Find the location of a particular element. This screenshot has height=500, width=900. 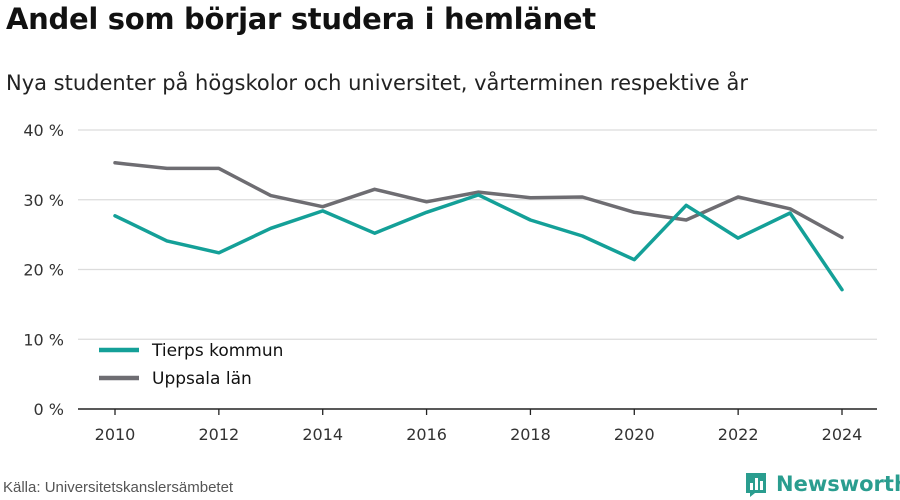

y-tick-label: 0 % is located at coordinates (49, 409).